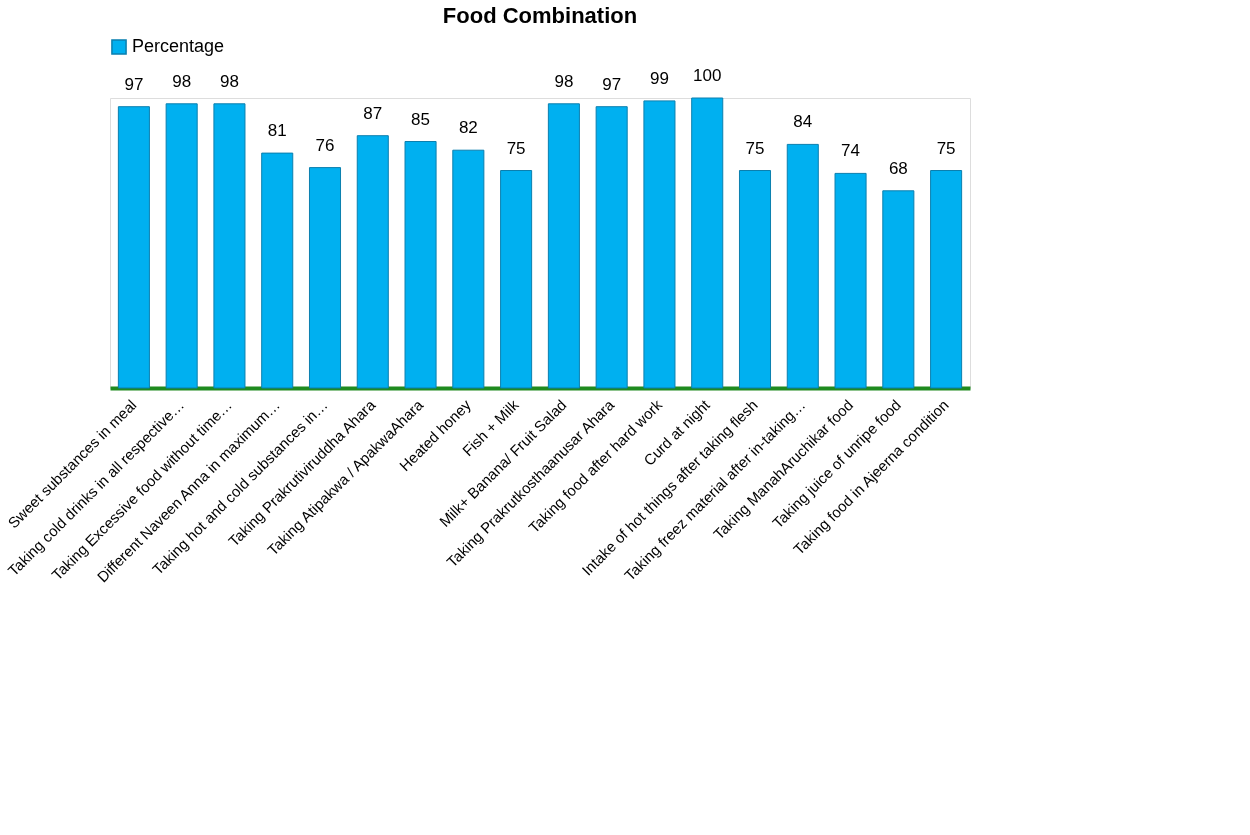 This screenshot has height=835, width=1250. I want to click on data-label: 85, so click(421, 119).